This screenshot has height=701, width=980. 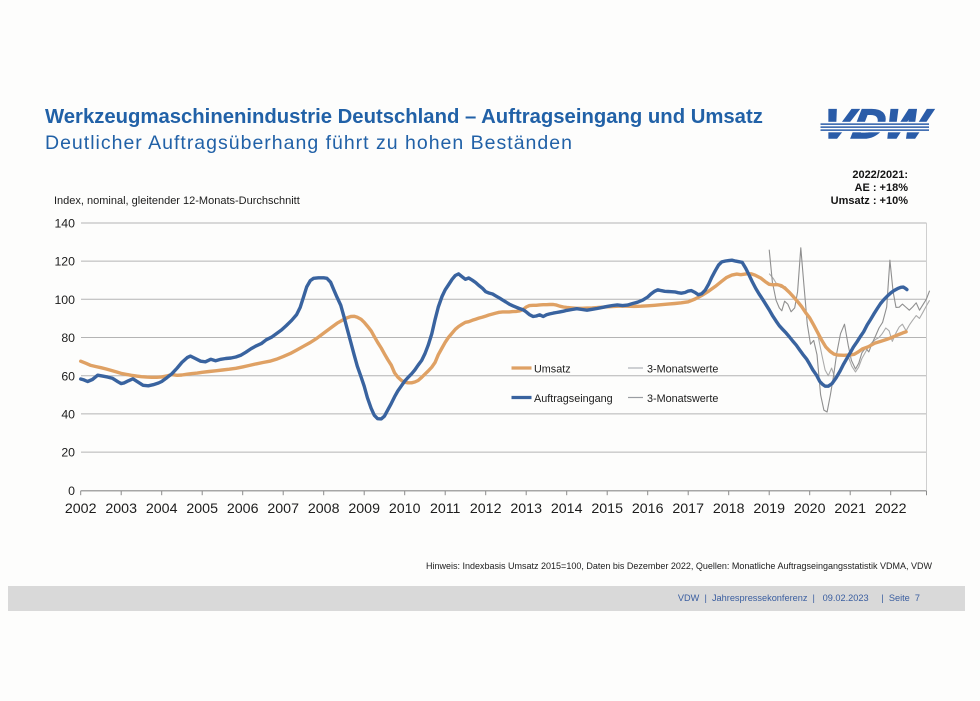 What do you see at coordinates (68, 338) in the screenshot?
I see `svg-text: 80` at bounding box center [68, 338].